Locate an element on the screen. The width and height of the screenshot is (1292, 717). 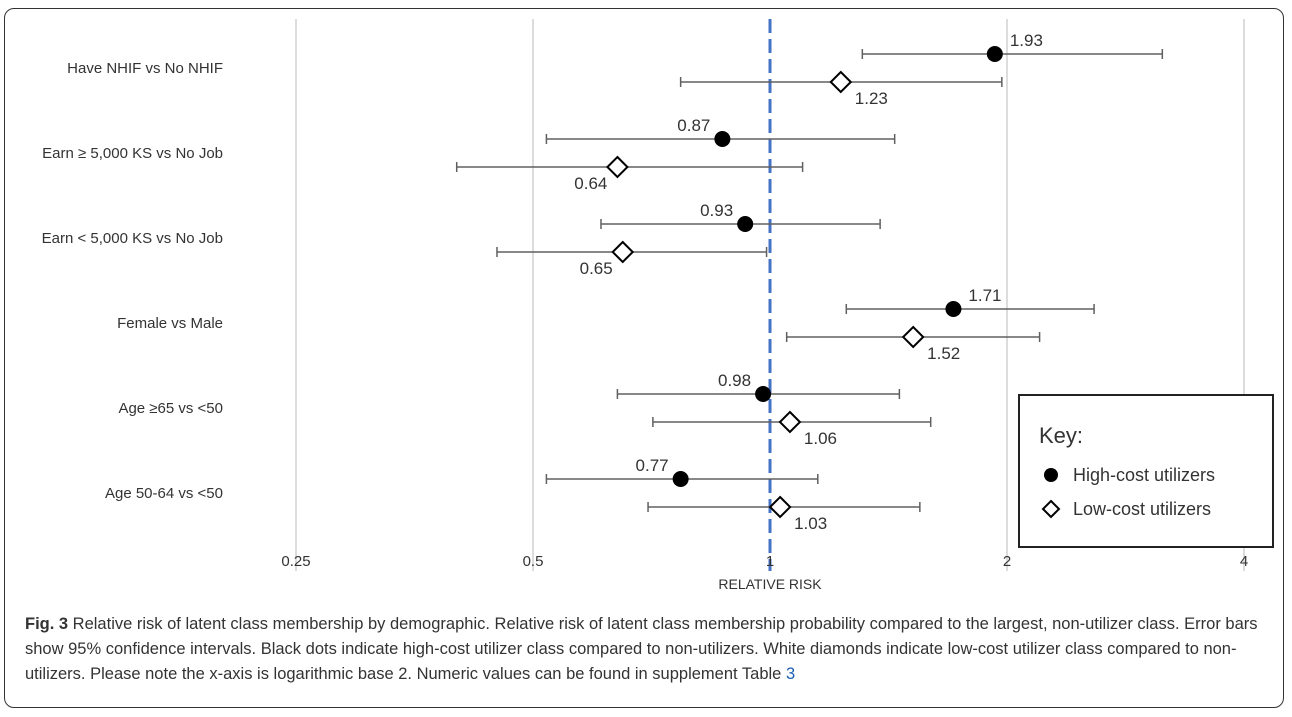
x-tick-label: 1 is located at coordinates (770, 561).